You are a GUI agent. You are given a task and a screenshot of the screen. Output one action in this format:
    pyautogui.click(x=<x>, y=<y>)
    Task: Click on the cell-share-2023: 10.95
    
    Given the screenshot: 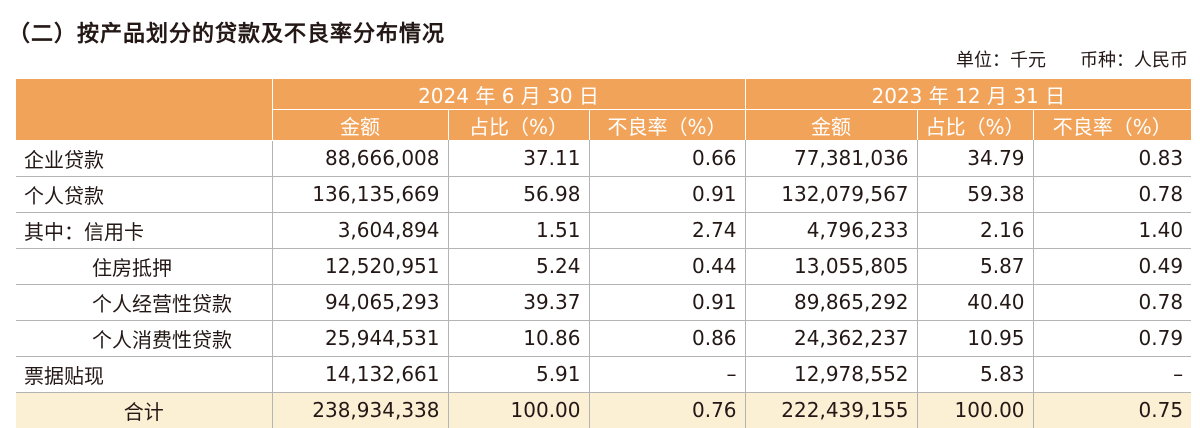 What is the action you would take?
    pyautogui.click(x=975, y=338)
    